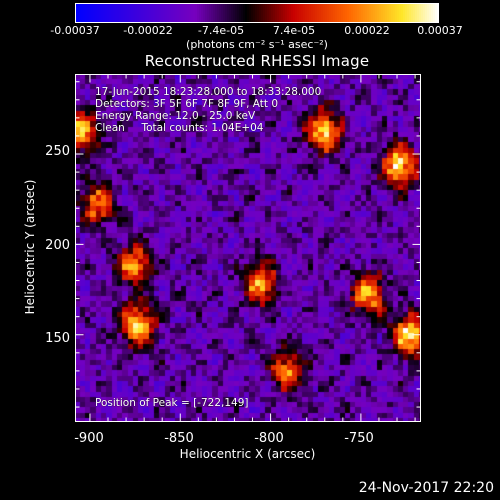 This screenshot has width=500, height=500. I want to click on x-tick-label: -900, so click(89, 438).